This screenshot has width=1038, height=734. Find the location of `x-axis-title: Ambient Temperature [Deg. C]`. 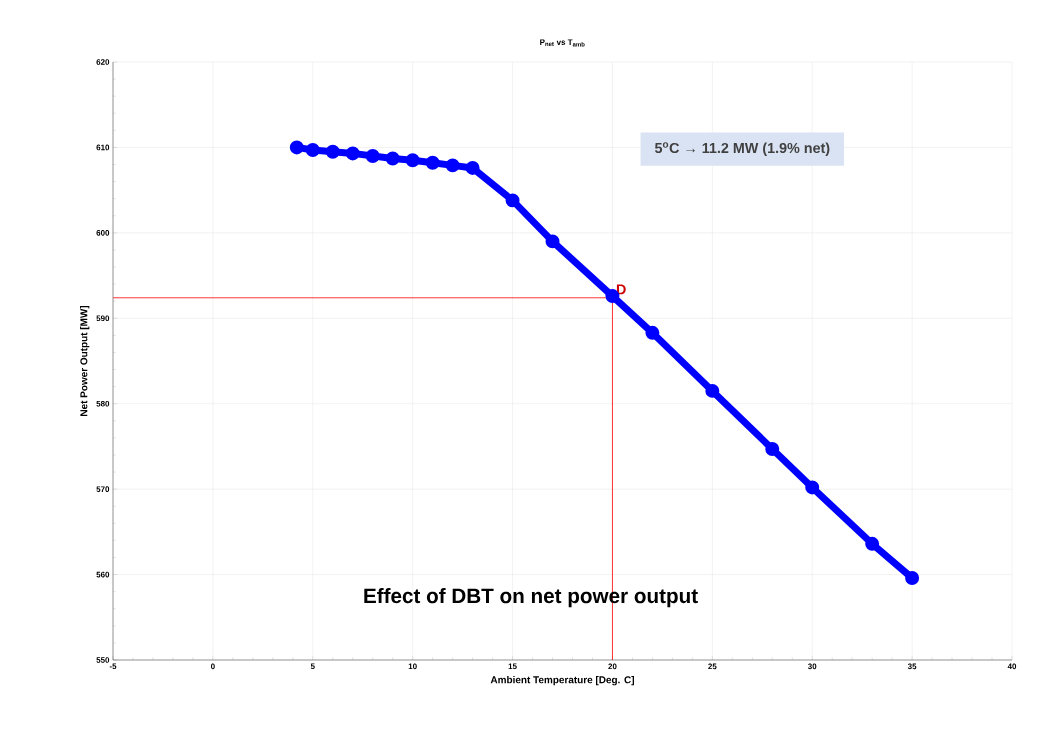

x-axis-title: Ambient Temperature [Deg. C] is located at coordinates (562, 681).